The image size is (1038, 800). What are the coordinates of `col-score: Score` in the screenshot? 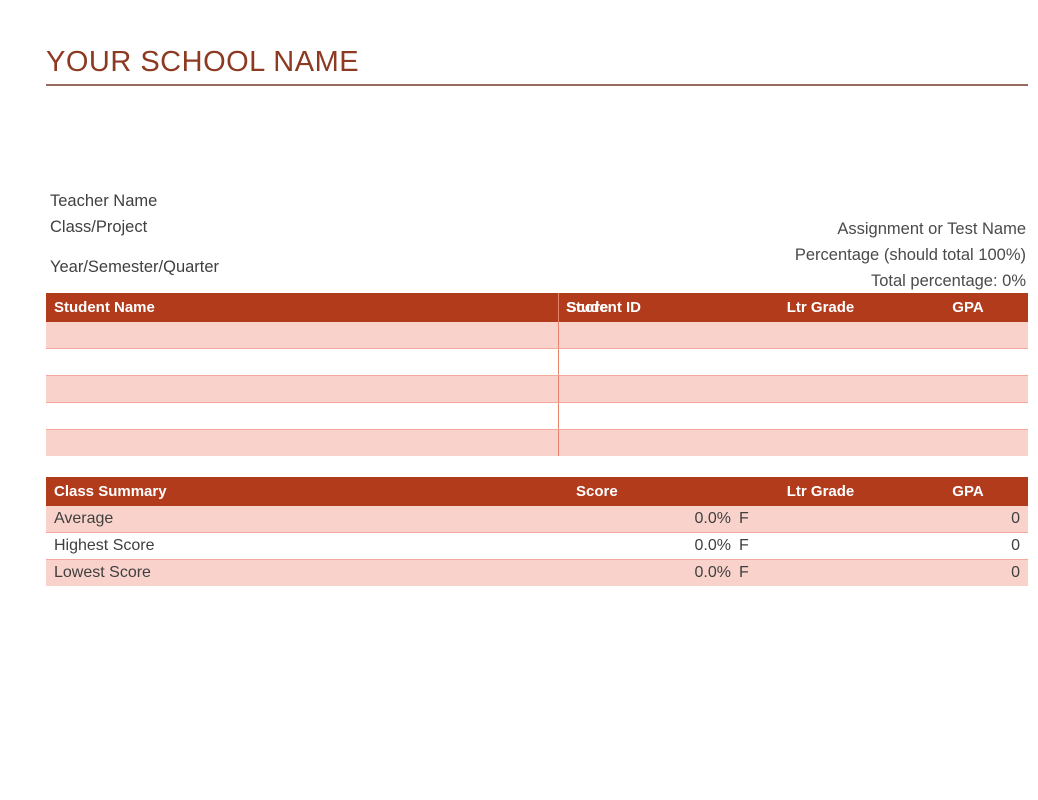 It's located at (645, 307).